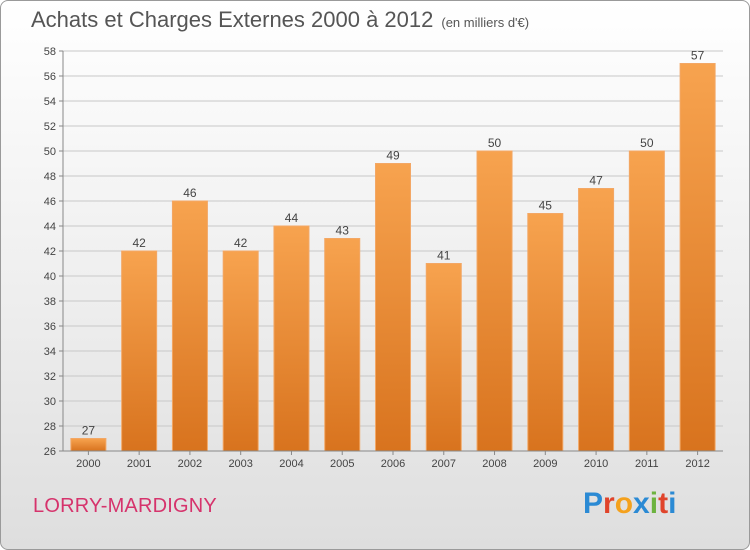  I want to click on y-tick-label: 48, so click(50, 177).